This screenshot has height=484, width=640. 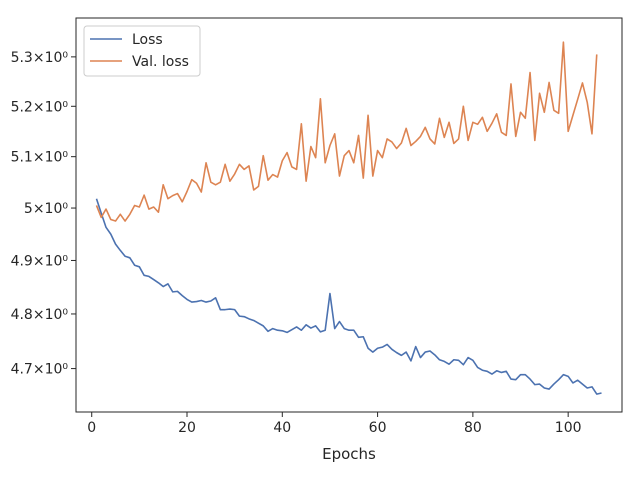 I want to click on x-tick-label: 40, so click(x=282, y=428).